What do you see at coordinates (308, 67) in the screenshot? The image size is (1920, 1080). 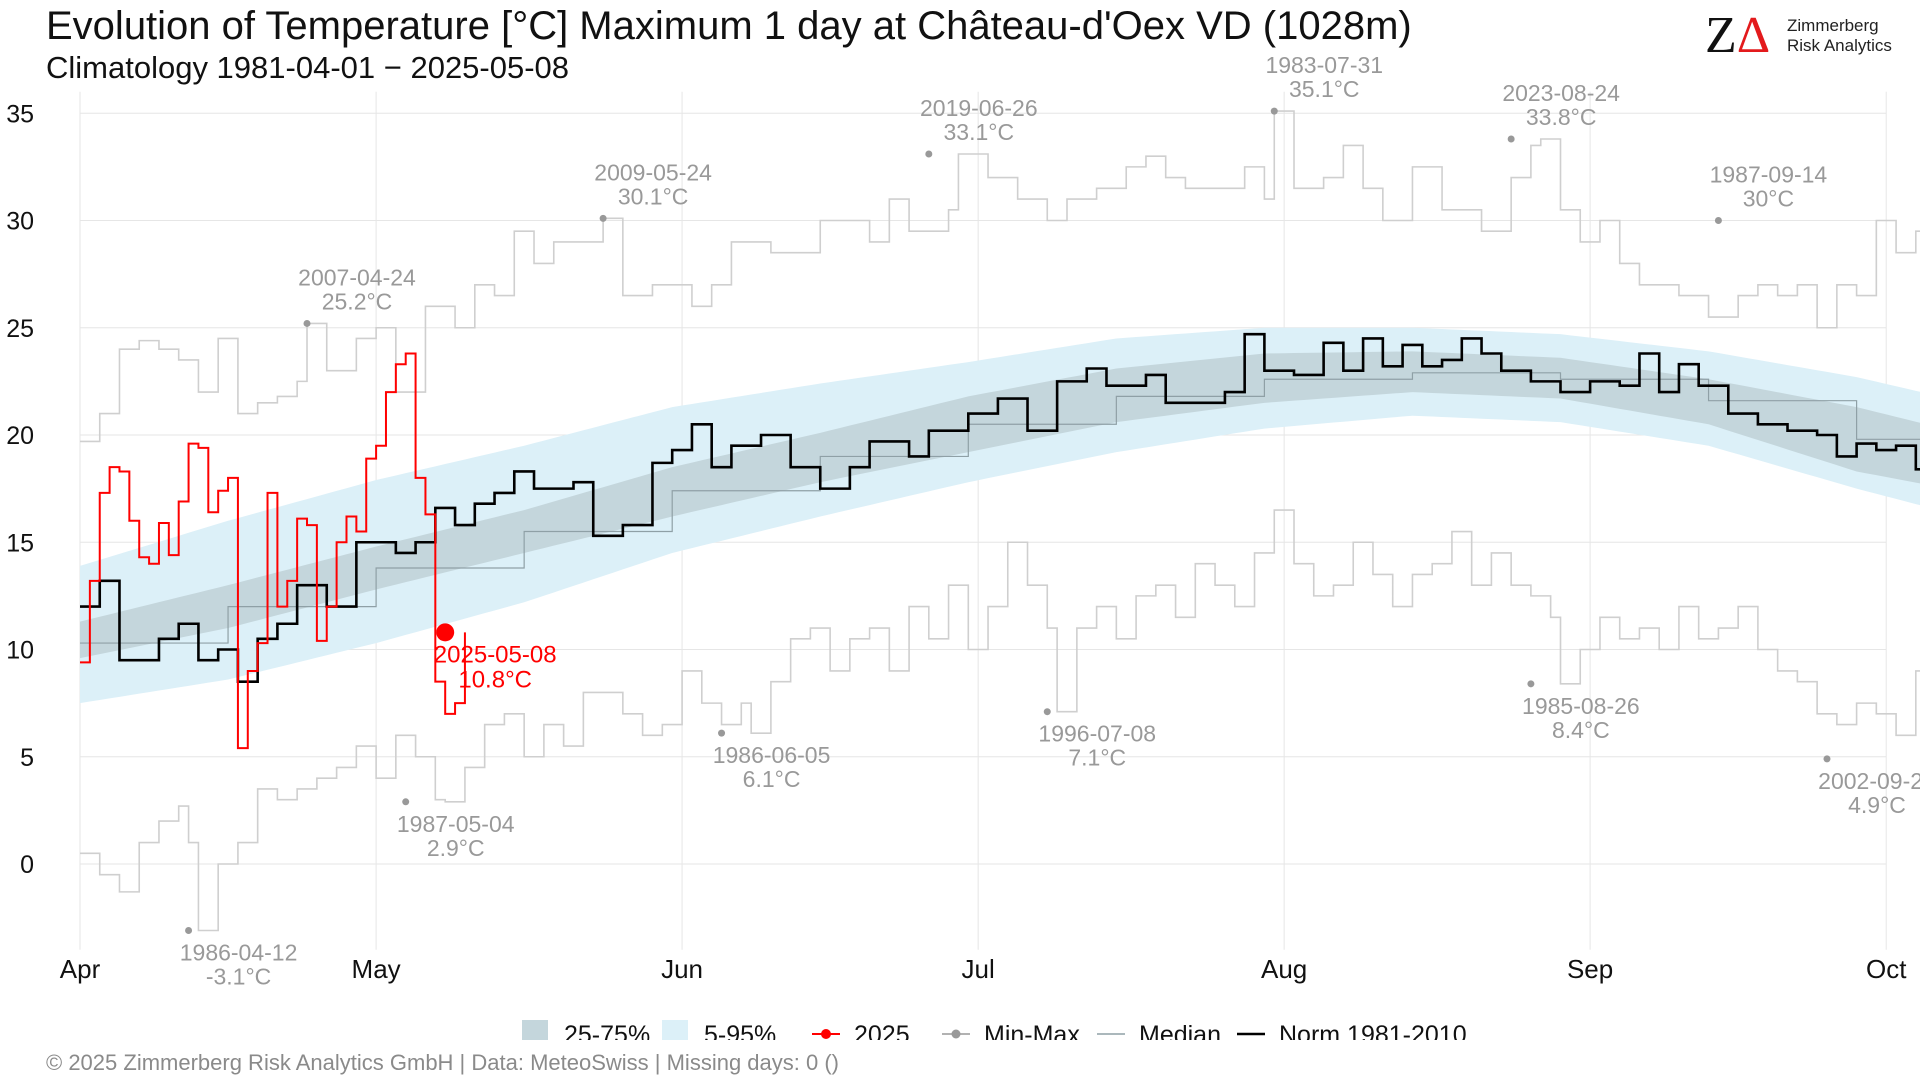 I see `chart-subtitle: Climatology 1981-04-01 − 2025-05-08` at bounding box center [308, 67].